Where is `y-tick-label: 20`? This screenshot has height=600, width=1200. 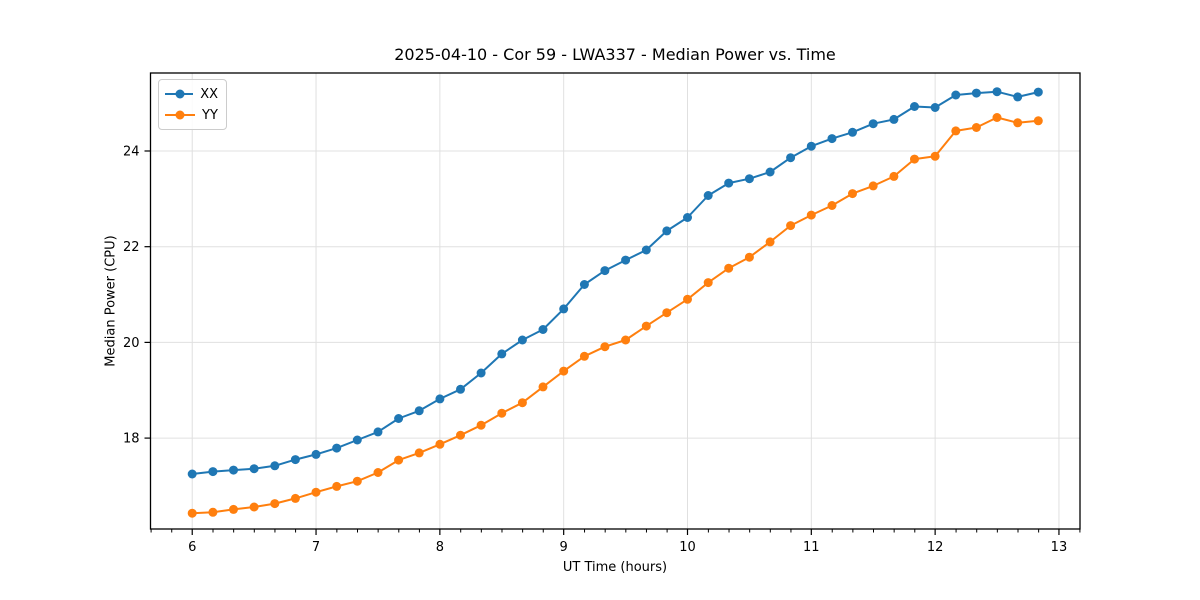
y-tick-label: 20 is located at coordinates (131, 343).